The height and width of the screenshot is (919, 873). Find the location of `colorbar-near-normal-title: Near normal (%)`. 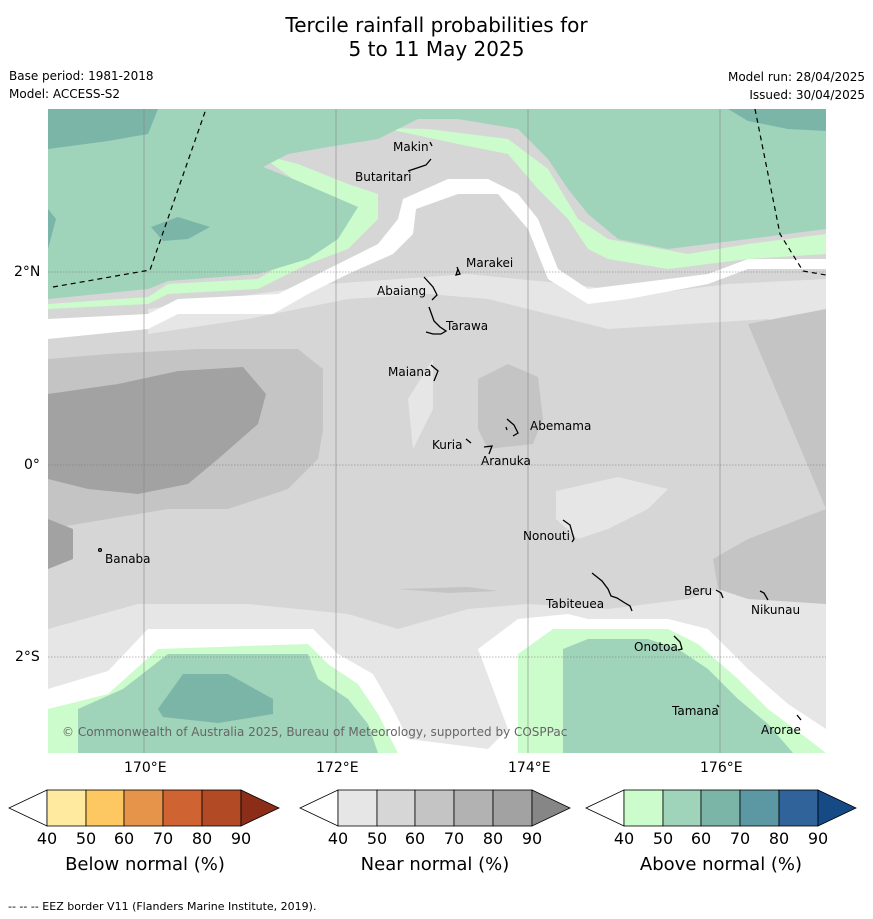

colorbar-near-normal-title: Near normal (%) is located at coordinates (435, 864).